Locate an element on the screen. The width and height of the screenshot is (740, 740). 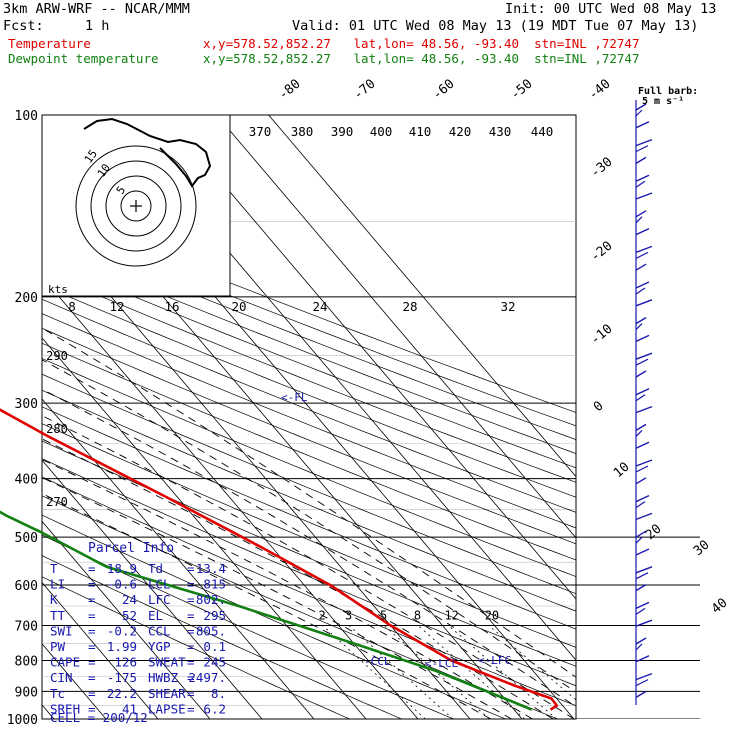
theta-left-label: 290 is located at coordinates (57, 356).